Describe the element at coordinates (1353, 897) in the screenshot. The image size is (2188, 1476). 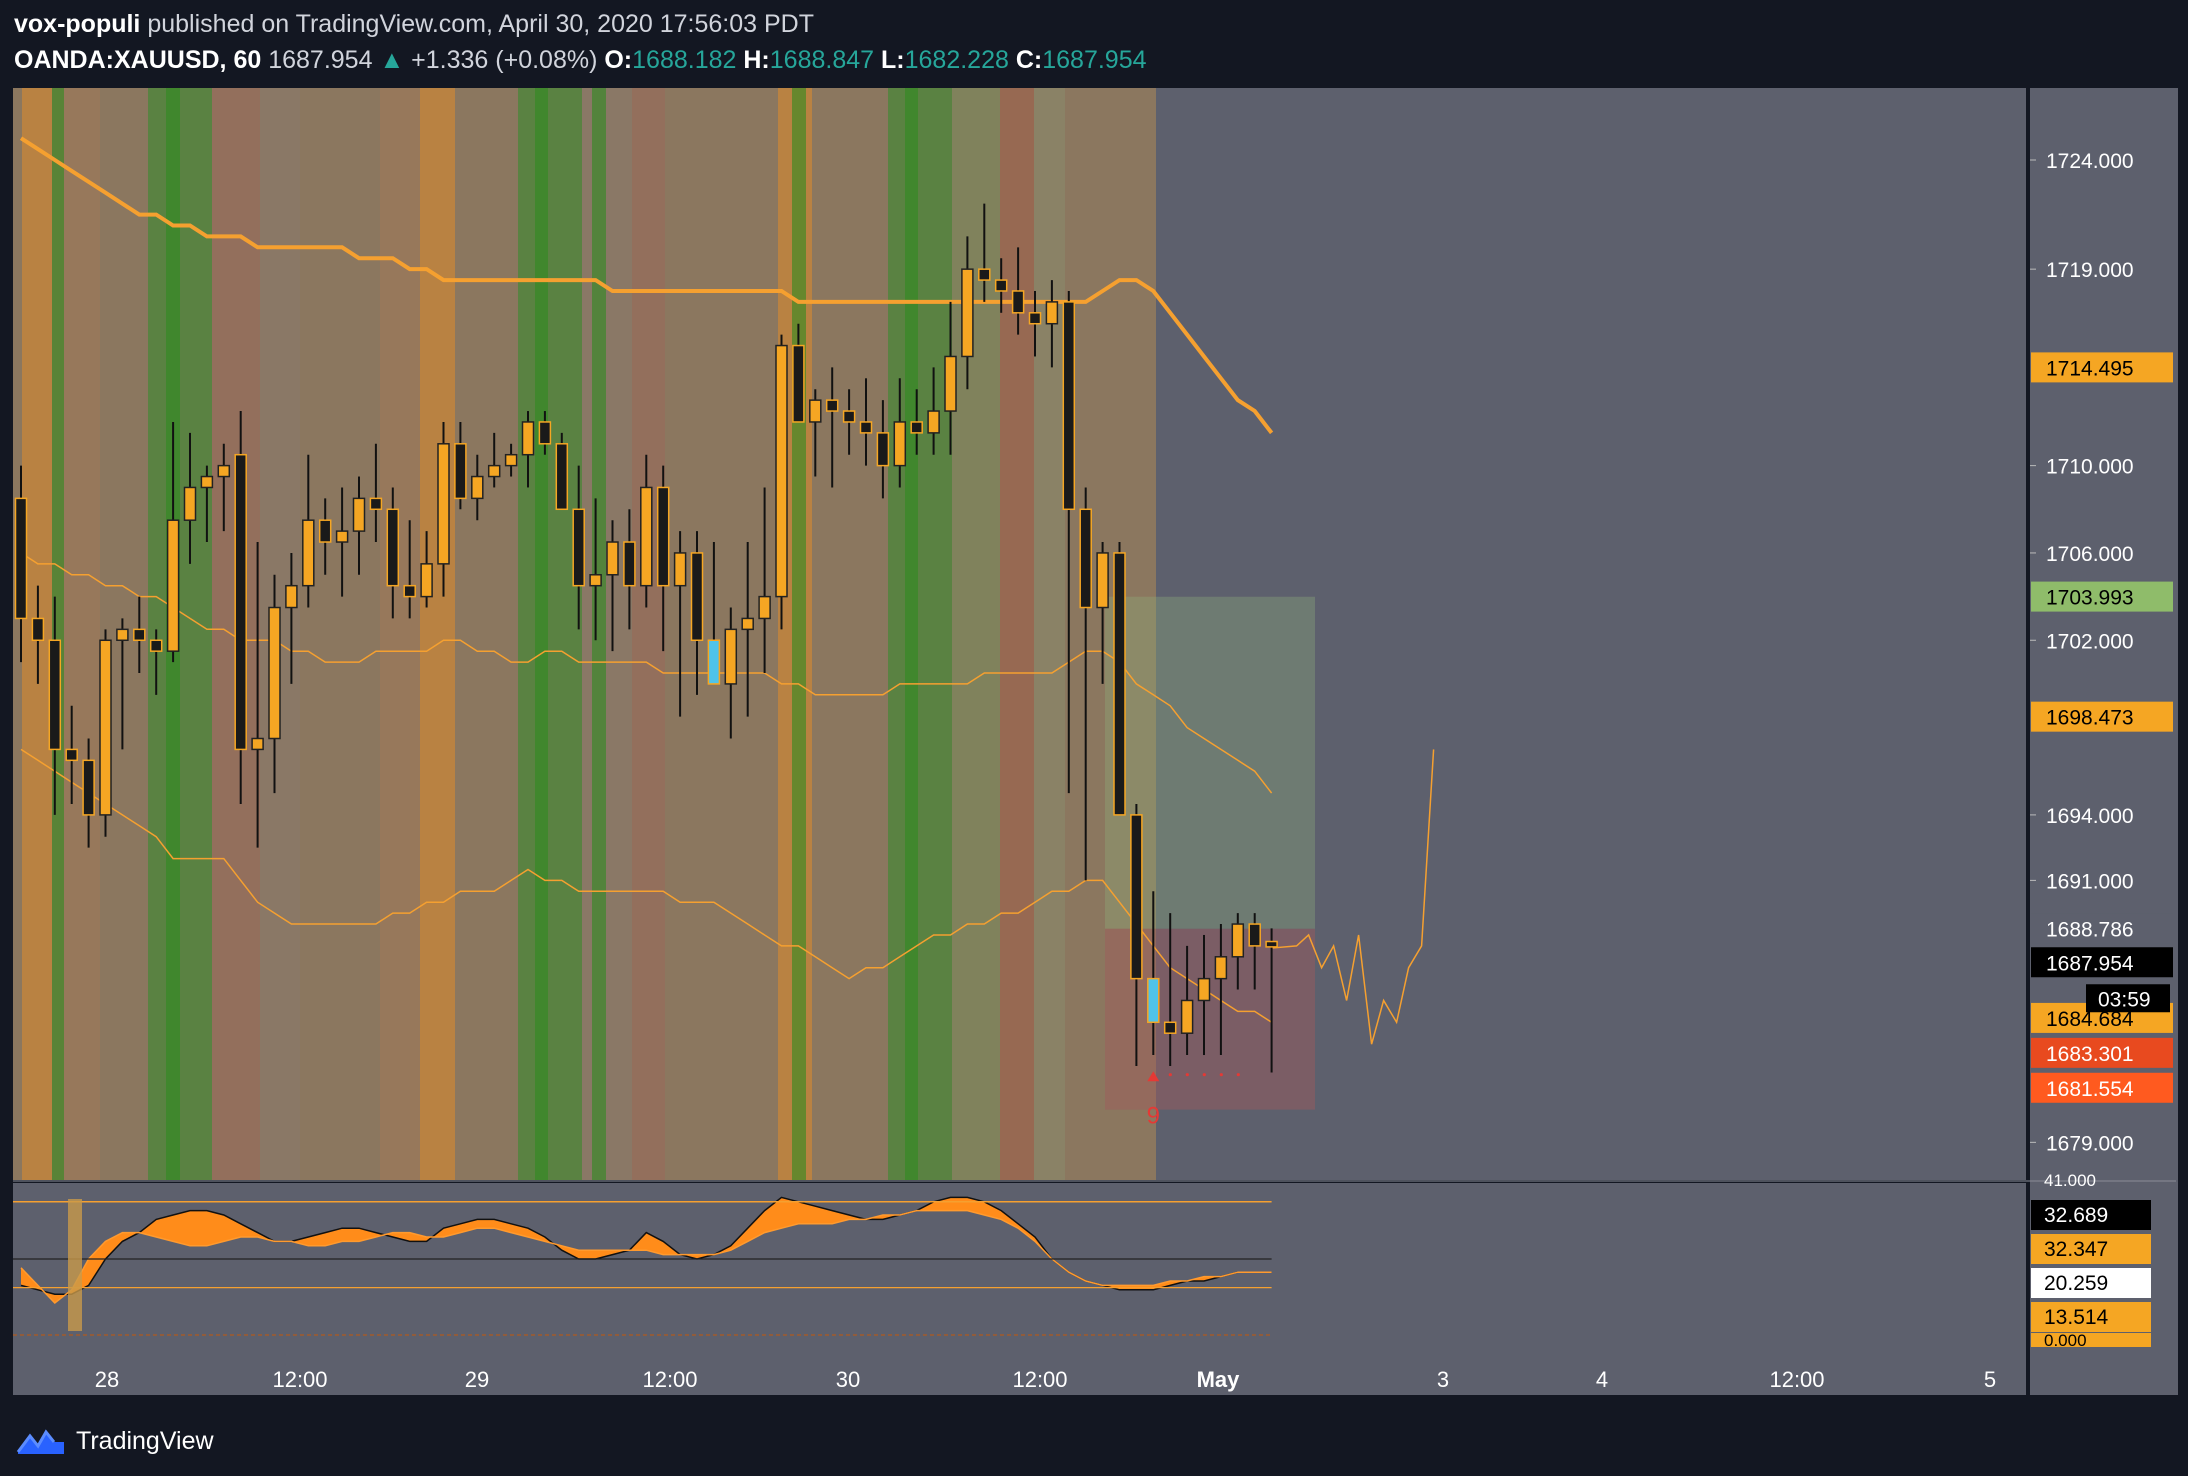
I see `projection-line` at that location.